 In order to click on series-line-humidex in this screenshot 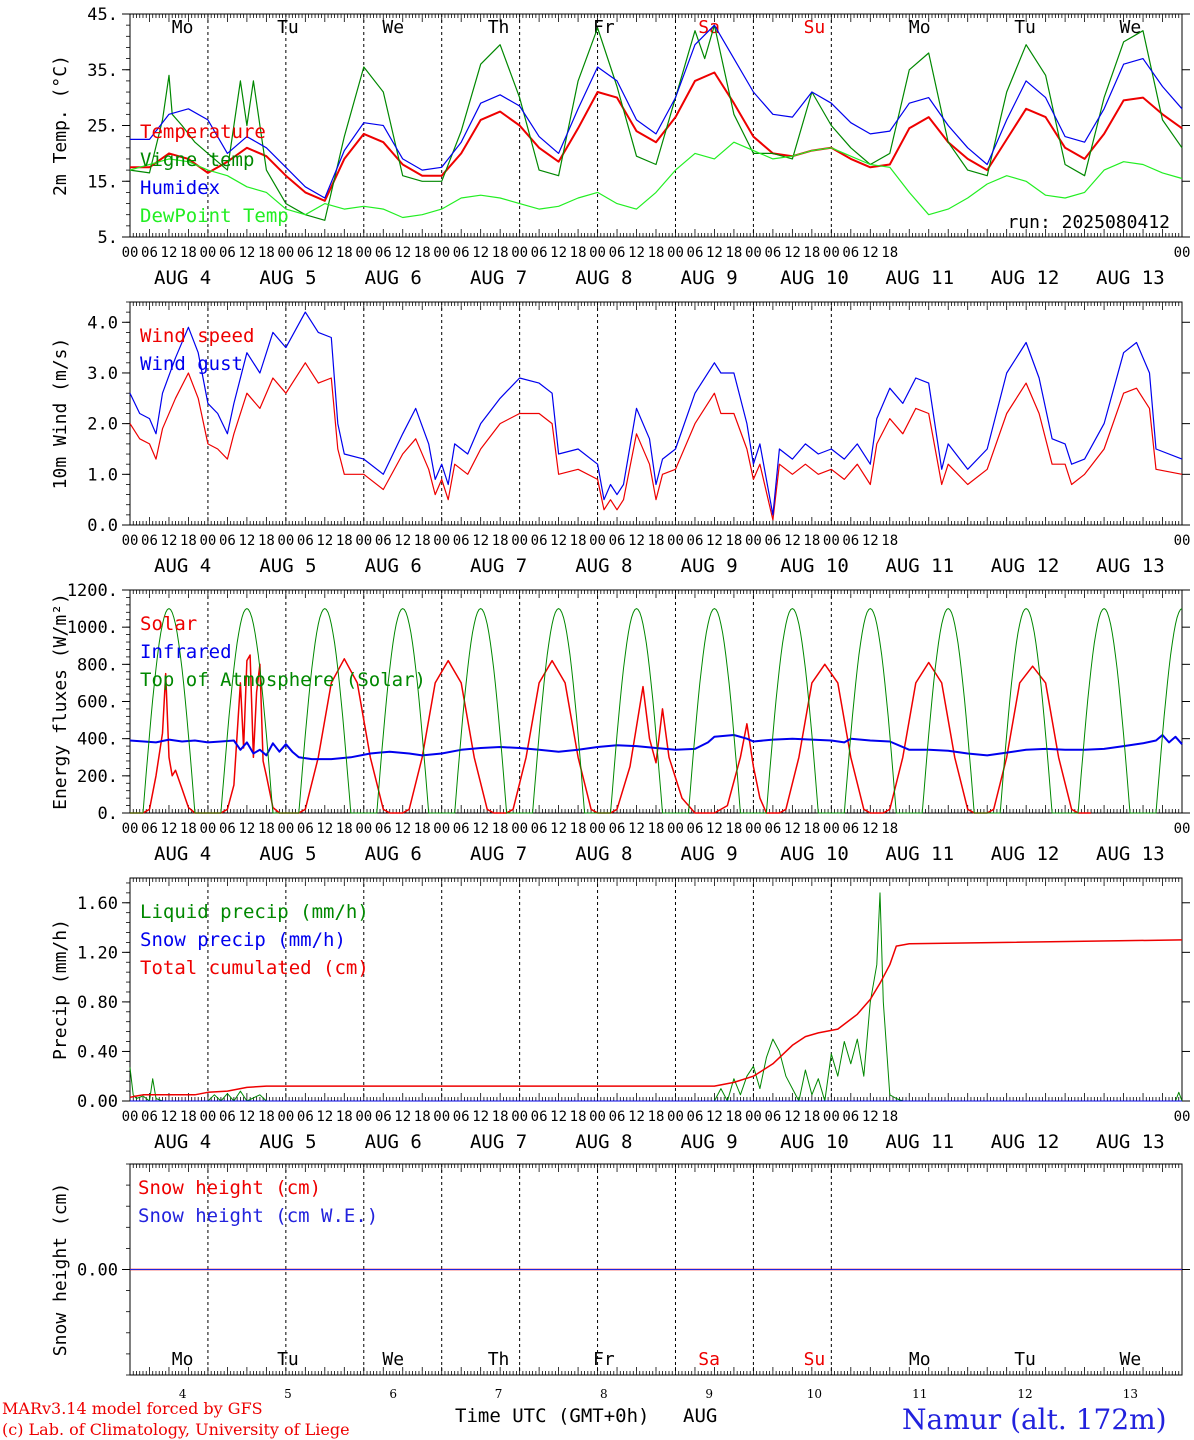, I will do `click(656, 111)`.